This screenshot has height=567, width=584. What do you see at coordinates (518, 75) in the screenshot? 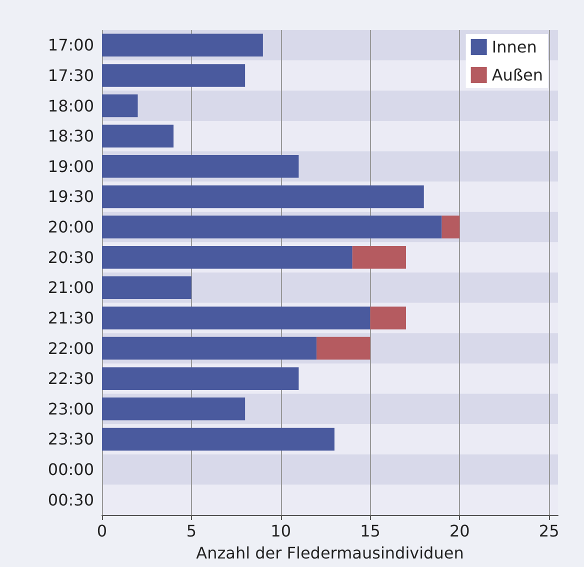
I see `legend-label: Außen` at bounding box center [518, 75].